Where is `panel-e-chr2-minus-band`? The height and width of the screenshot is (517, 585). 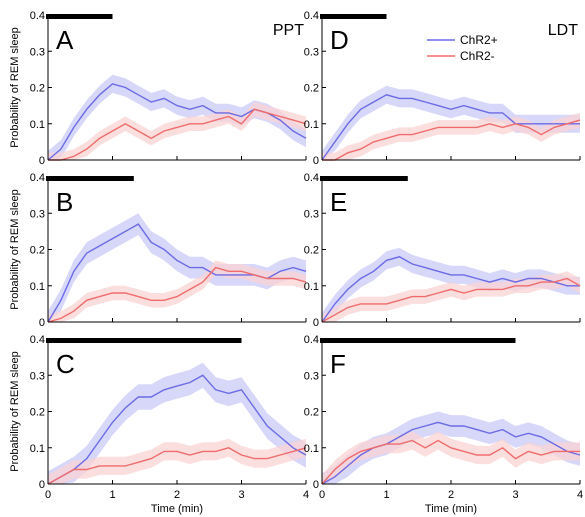 panel-e-chr2-minus-band is located at coordinates (451, 296).